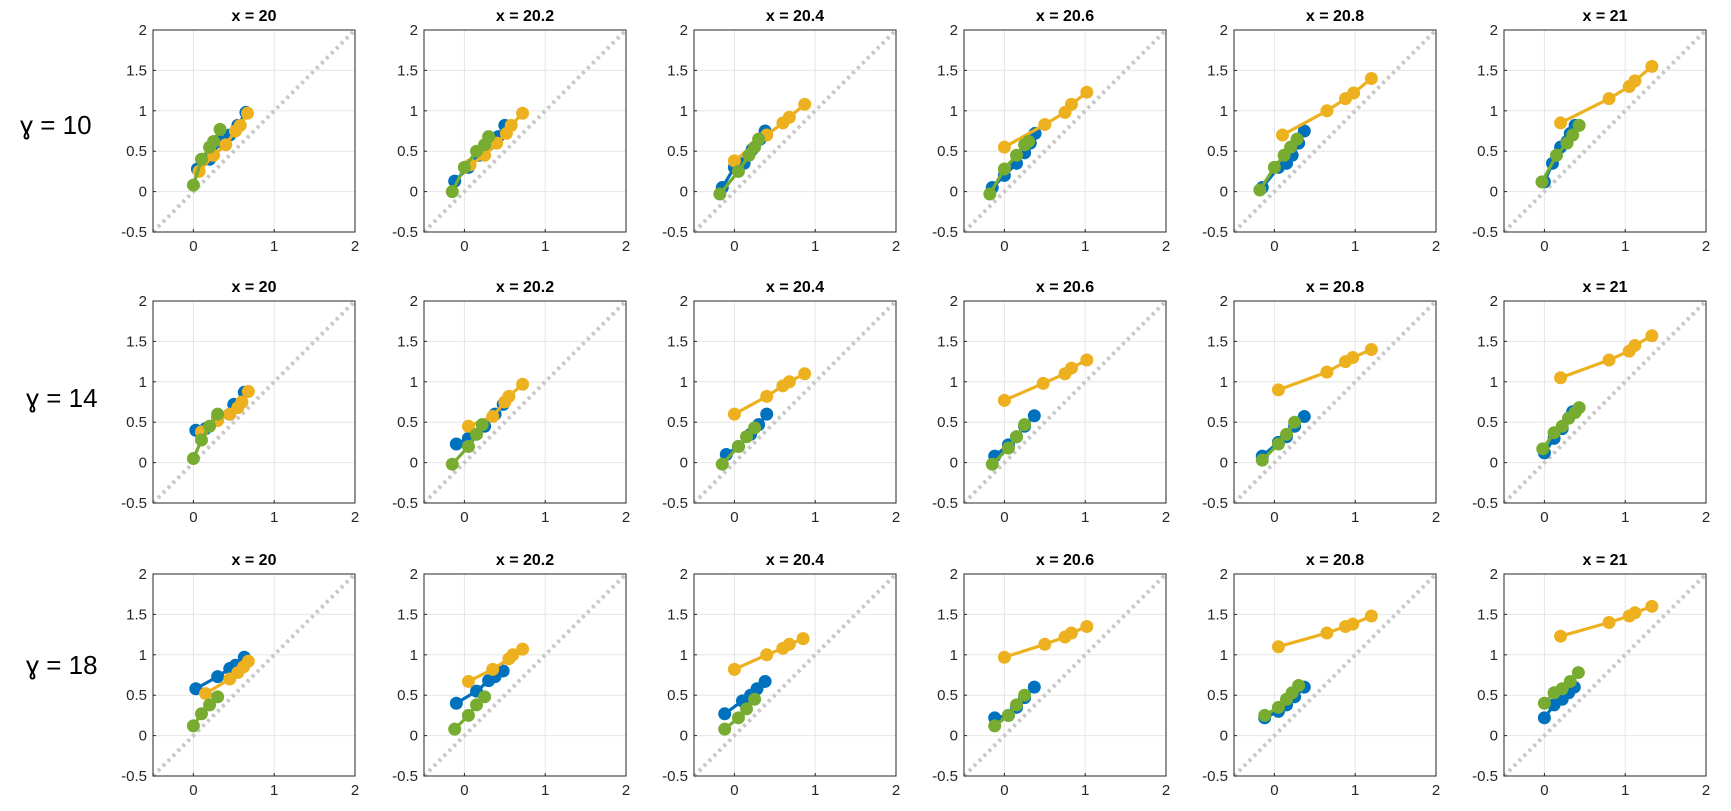  Describe the element at coordinates (1335, 287) in the screenshot. I see `subplot-title: x = 20.8` at that location.